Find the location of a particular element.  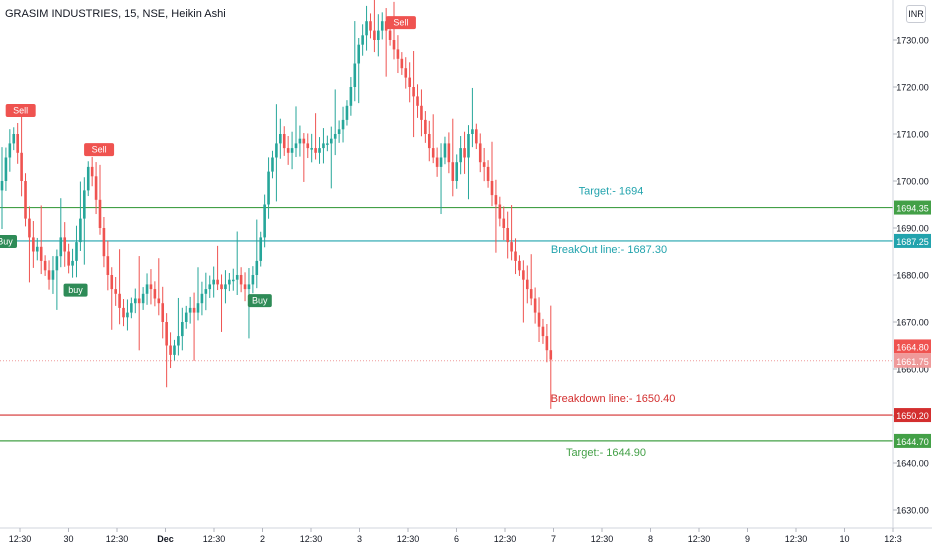

x-tick-label-7: 3 is located at coordinates (359, 539).